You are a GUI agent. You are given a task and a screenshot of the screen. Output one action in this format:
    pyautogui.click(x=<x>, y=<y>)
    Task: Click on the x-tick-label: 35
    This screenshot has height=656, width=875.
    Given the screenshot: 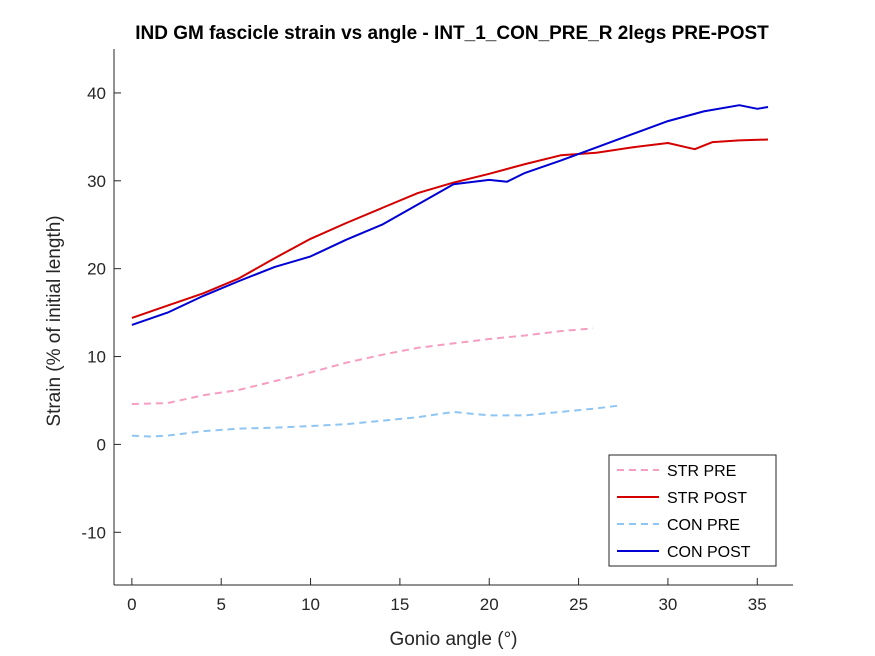 What is the action you would take?
    pyautogui.click(x=757, y=604)
    